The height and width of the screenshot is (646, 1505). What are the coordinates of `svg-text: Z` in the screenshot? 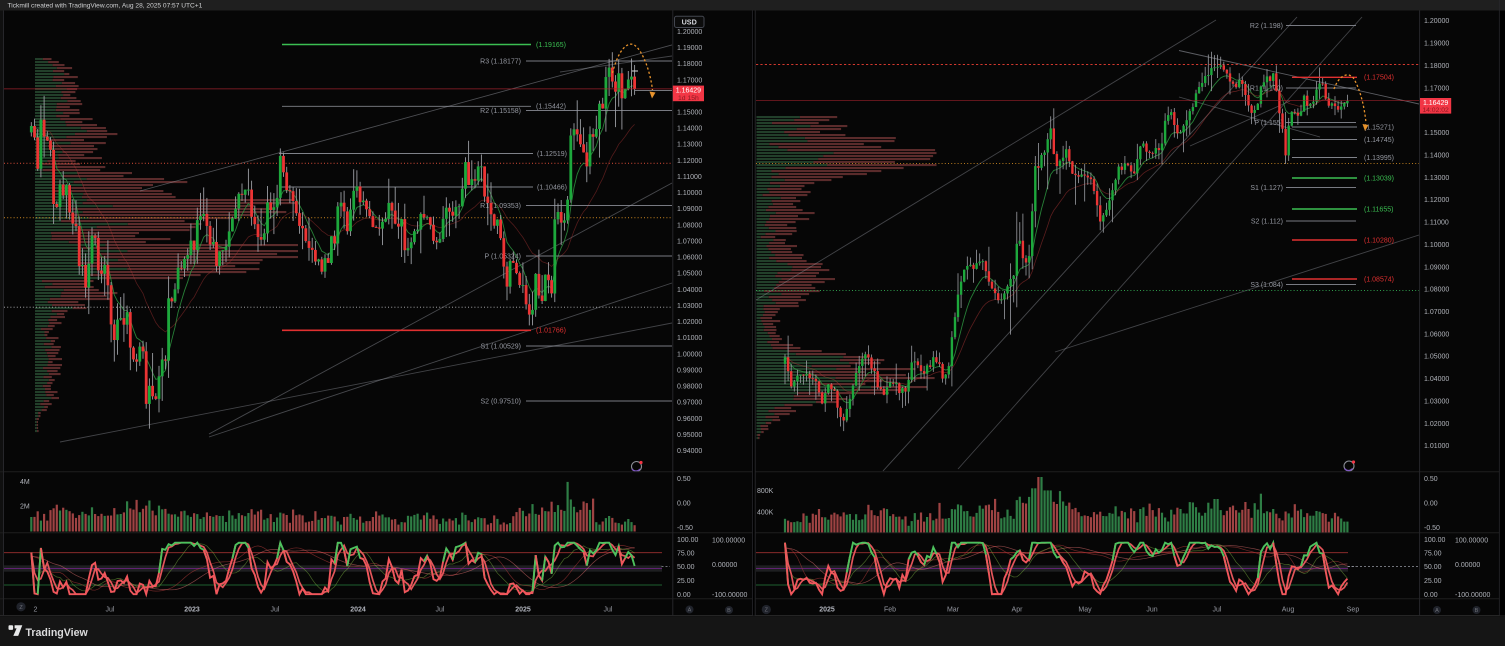 It's located at (767, 611).